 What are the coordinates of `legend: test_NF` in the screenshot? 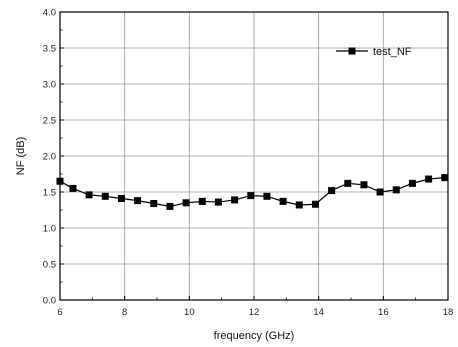 It's located at (374, 52).